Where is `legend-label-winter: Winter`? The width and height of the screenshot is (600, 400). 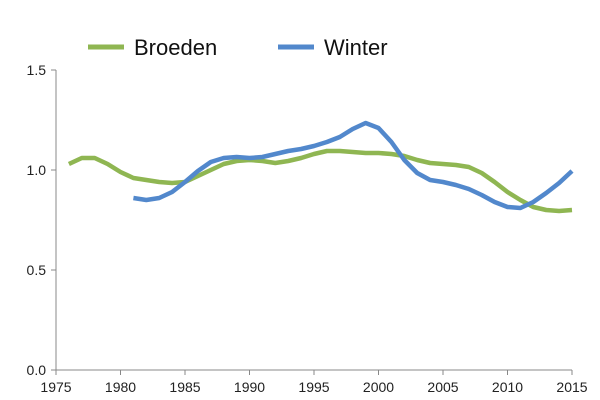 legend-label-winter: Winter is located at coordinates (356, 47).